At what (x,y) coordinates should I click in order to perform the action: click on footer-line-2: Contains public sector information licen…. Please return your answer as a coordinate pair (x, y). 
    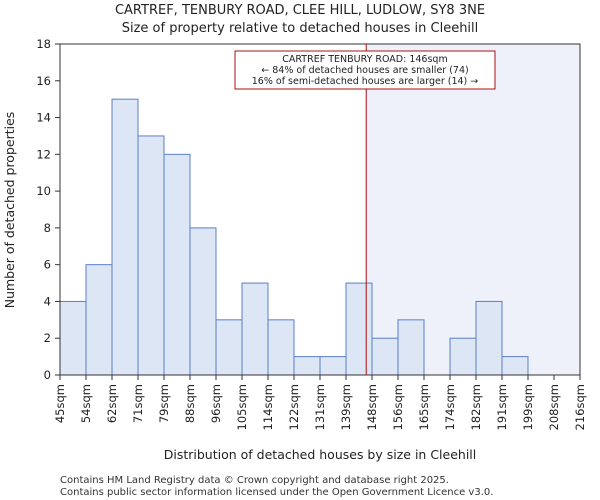
    Looking at the image, I should click on (276, 492).